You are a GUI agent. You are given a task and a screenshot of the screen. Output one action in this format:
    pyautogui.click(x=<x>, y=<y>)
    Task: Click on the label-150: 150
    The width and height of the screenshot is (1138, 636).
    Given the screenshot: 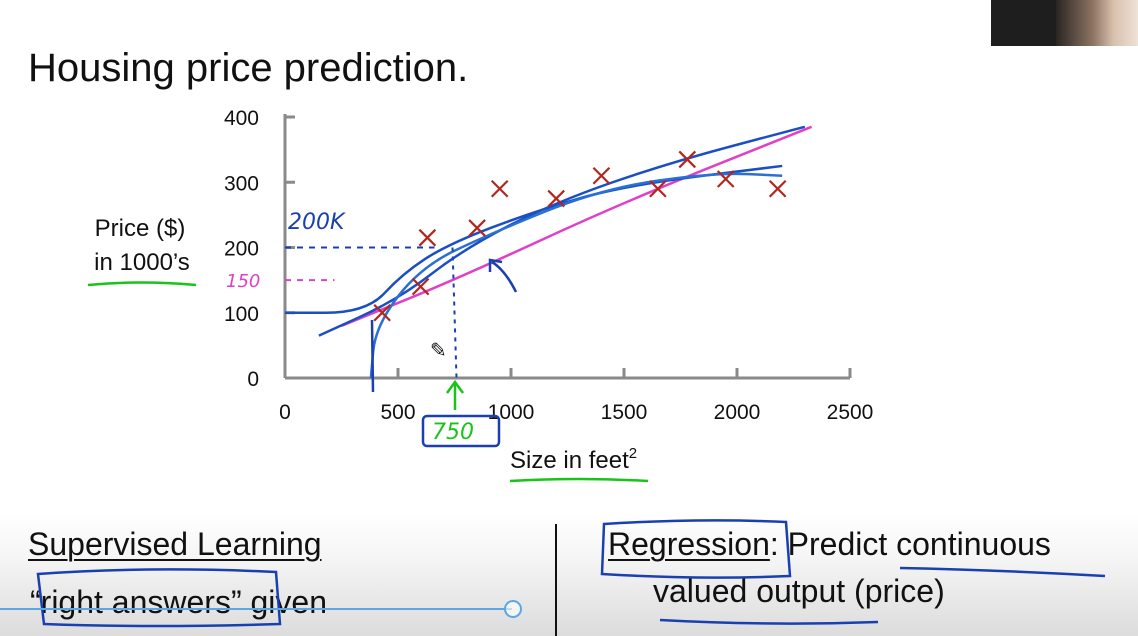 What is the action you would take?
    pyautogui.click(x=243, y=281)
    